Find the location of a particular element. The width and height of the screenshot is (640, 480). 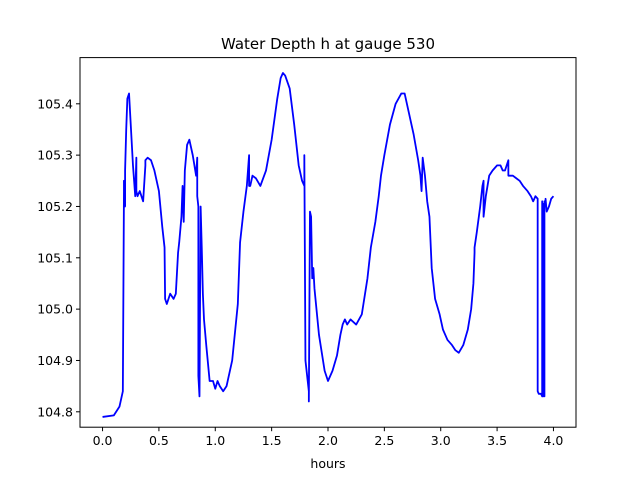

x-tick-label: 2.5 is located at coordinates (384, 440).